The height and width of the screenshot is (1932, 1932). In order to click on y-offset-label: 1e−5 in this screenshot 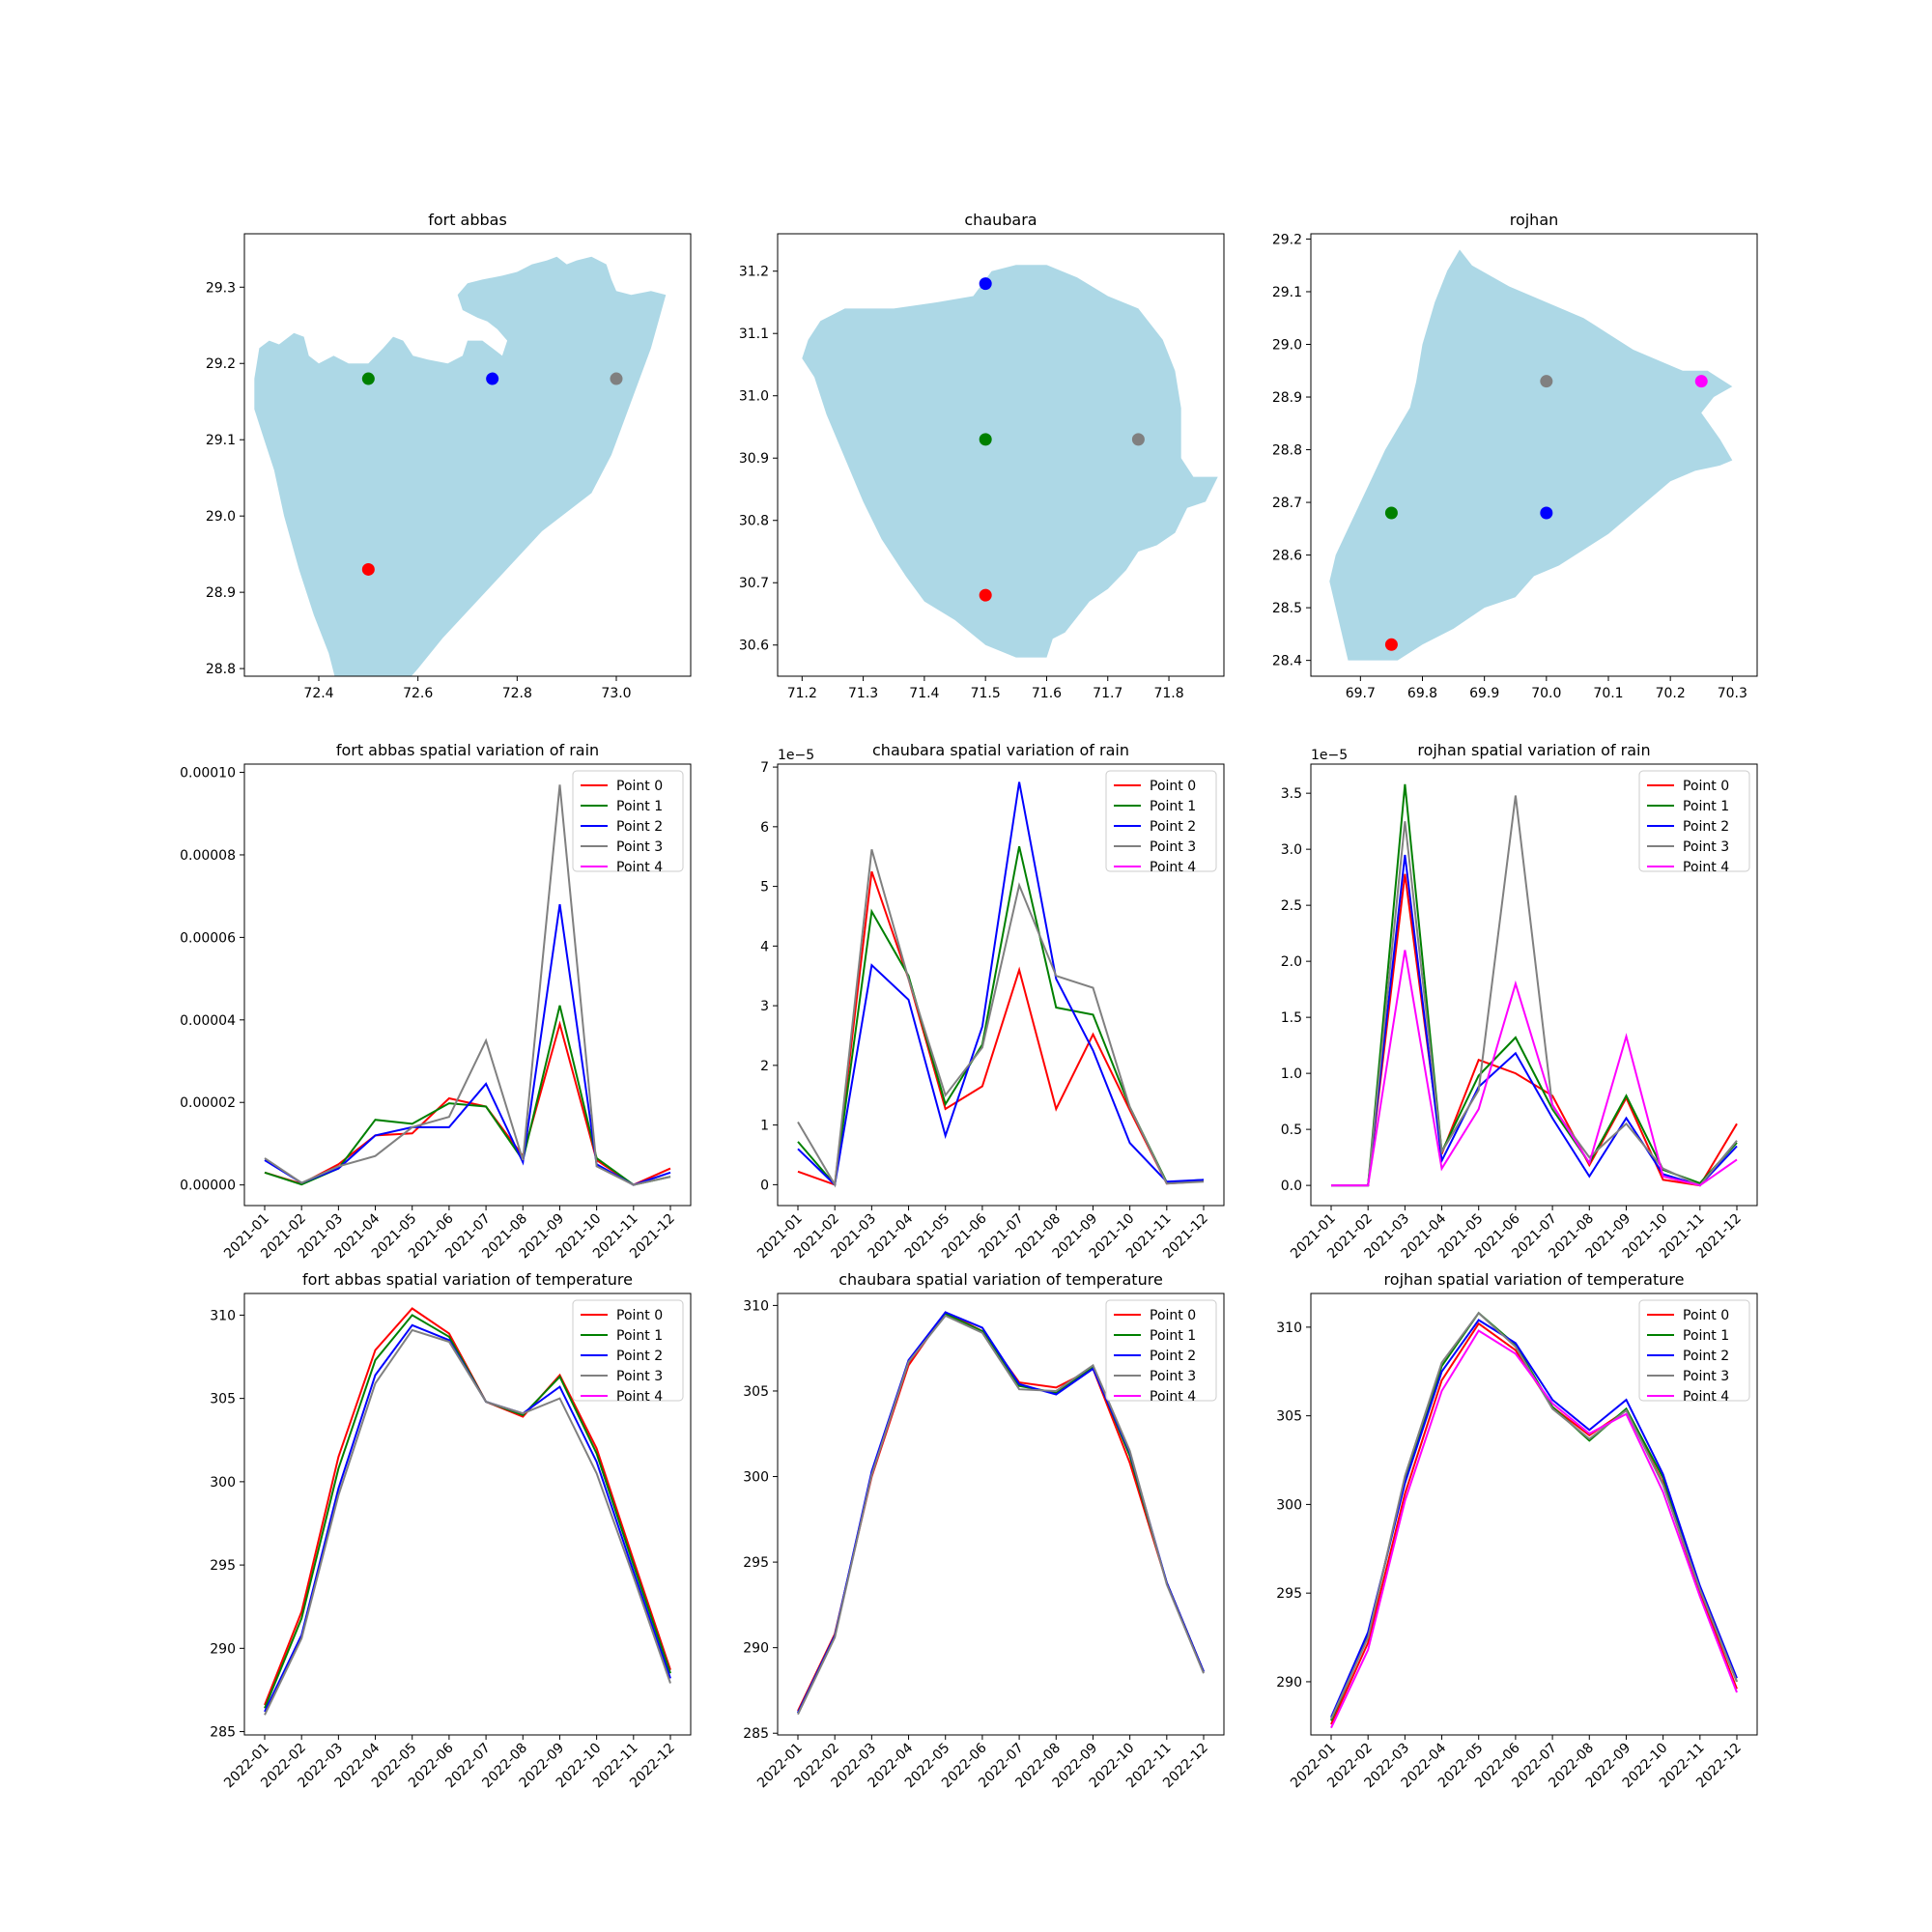, I will do `click(1329, 755)`.